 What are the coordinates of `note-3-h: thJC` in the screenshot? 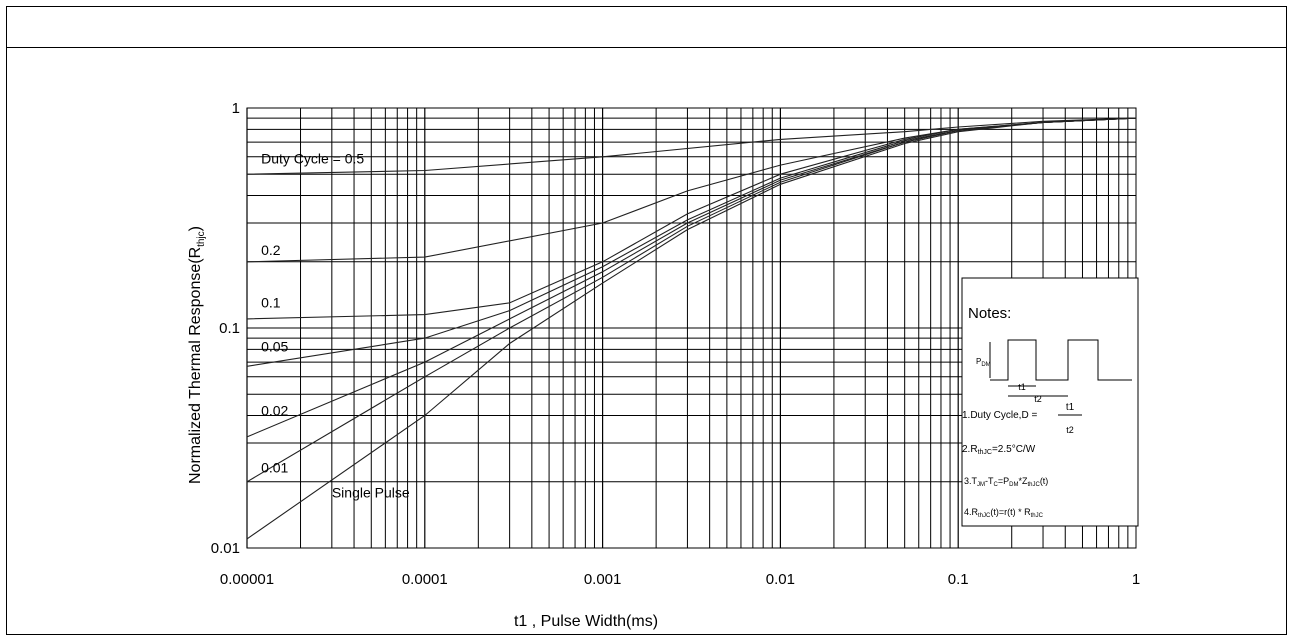 It's located at (1033, 485).